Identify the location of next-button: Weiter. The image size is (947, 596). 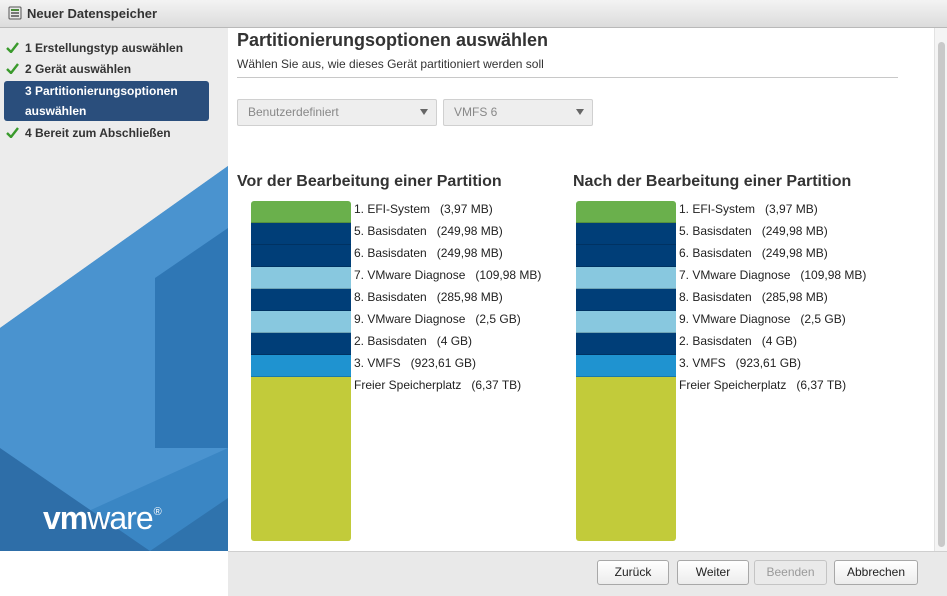
(713, 572).